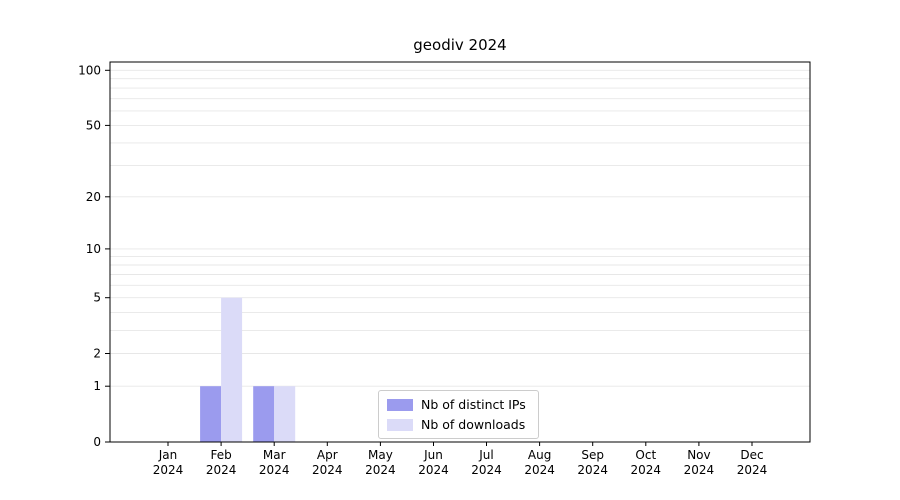  Describe the element at coordinates (93, 197) in the screenshot. I see `y-tick-label-20: 20` at that location.